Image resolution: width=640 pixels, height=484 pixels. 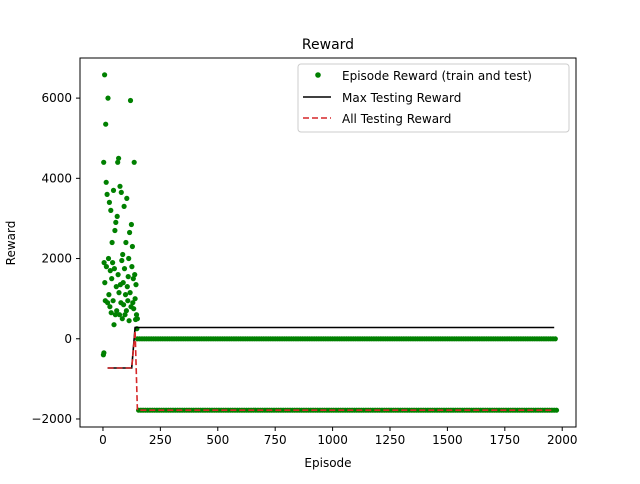 I want to click on x-tick-label: 500, so click(x=217, y=440).